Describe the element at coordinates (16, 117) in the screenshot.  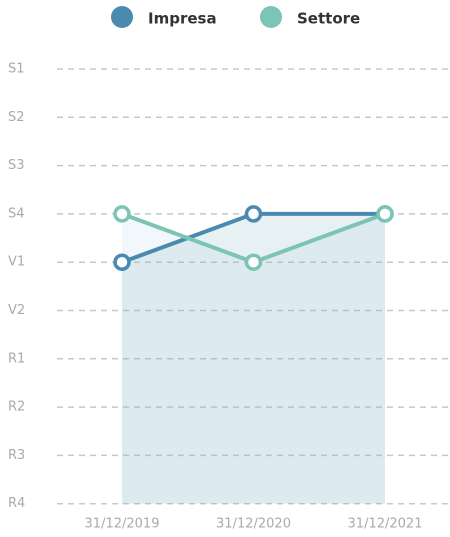
I see `y-tick-label: S2` at that location.